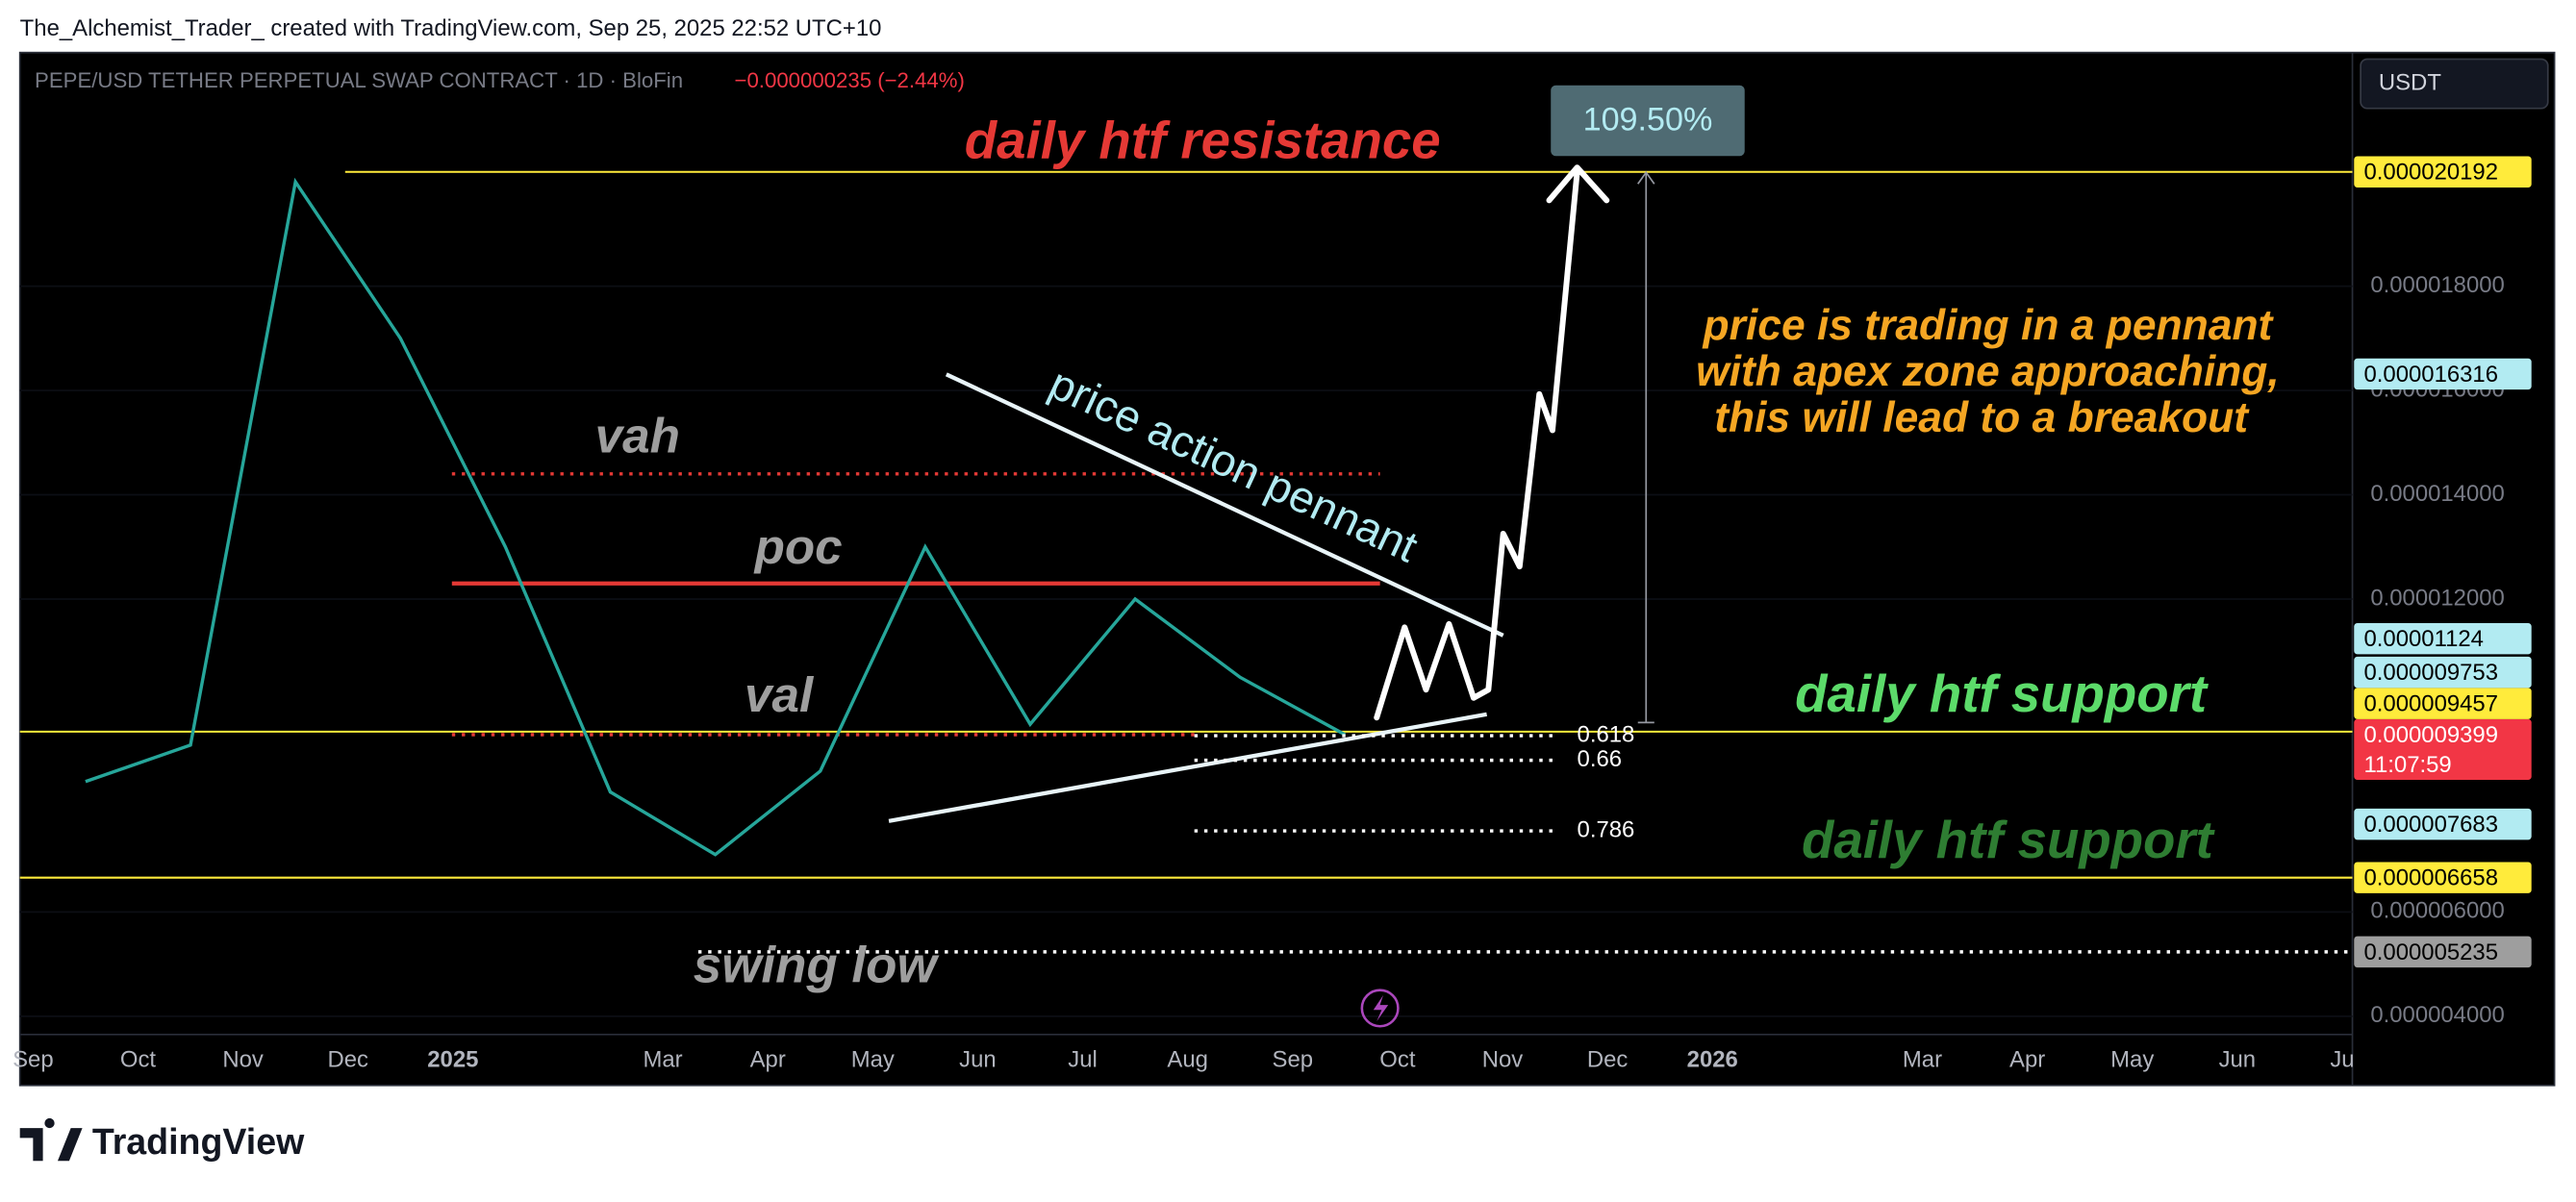 The height and width of the screenshot is (1202, 2576). What do you see at coordinates (2437, 494) in the screenshot?
I see `y-tick-label: 0.000014000` at bounding box center [2437, 494].